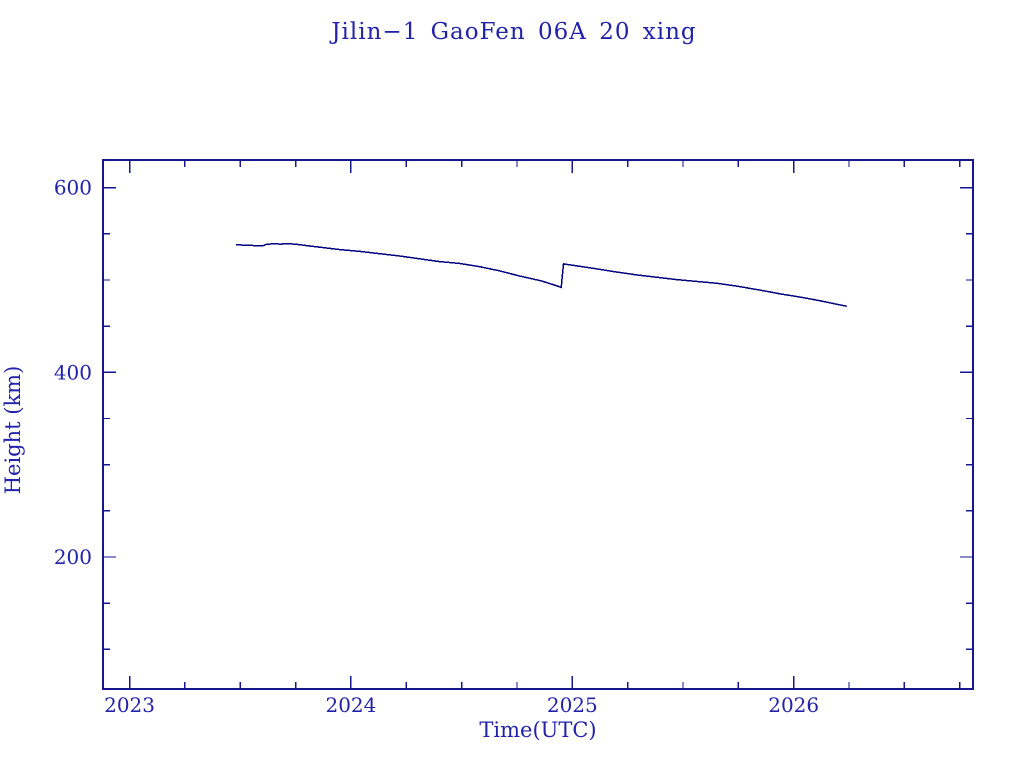 The image size is (1024, 768). Describe the element at coordinates (129, 705) in the screenshot. I see `x-tick-label: 2023` at that location.